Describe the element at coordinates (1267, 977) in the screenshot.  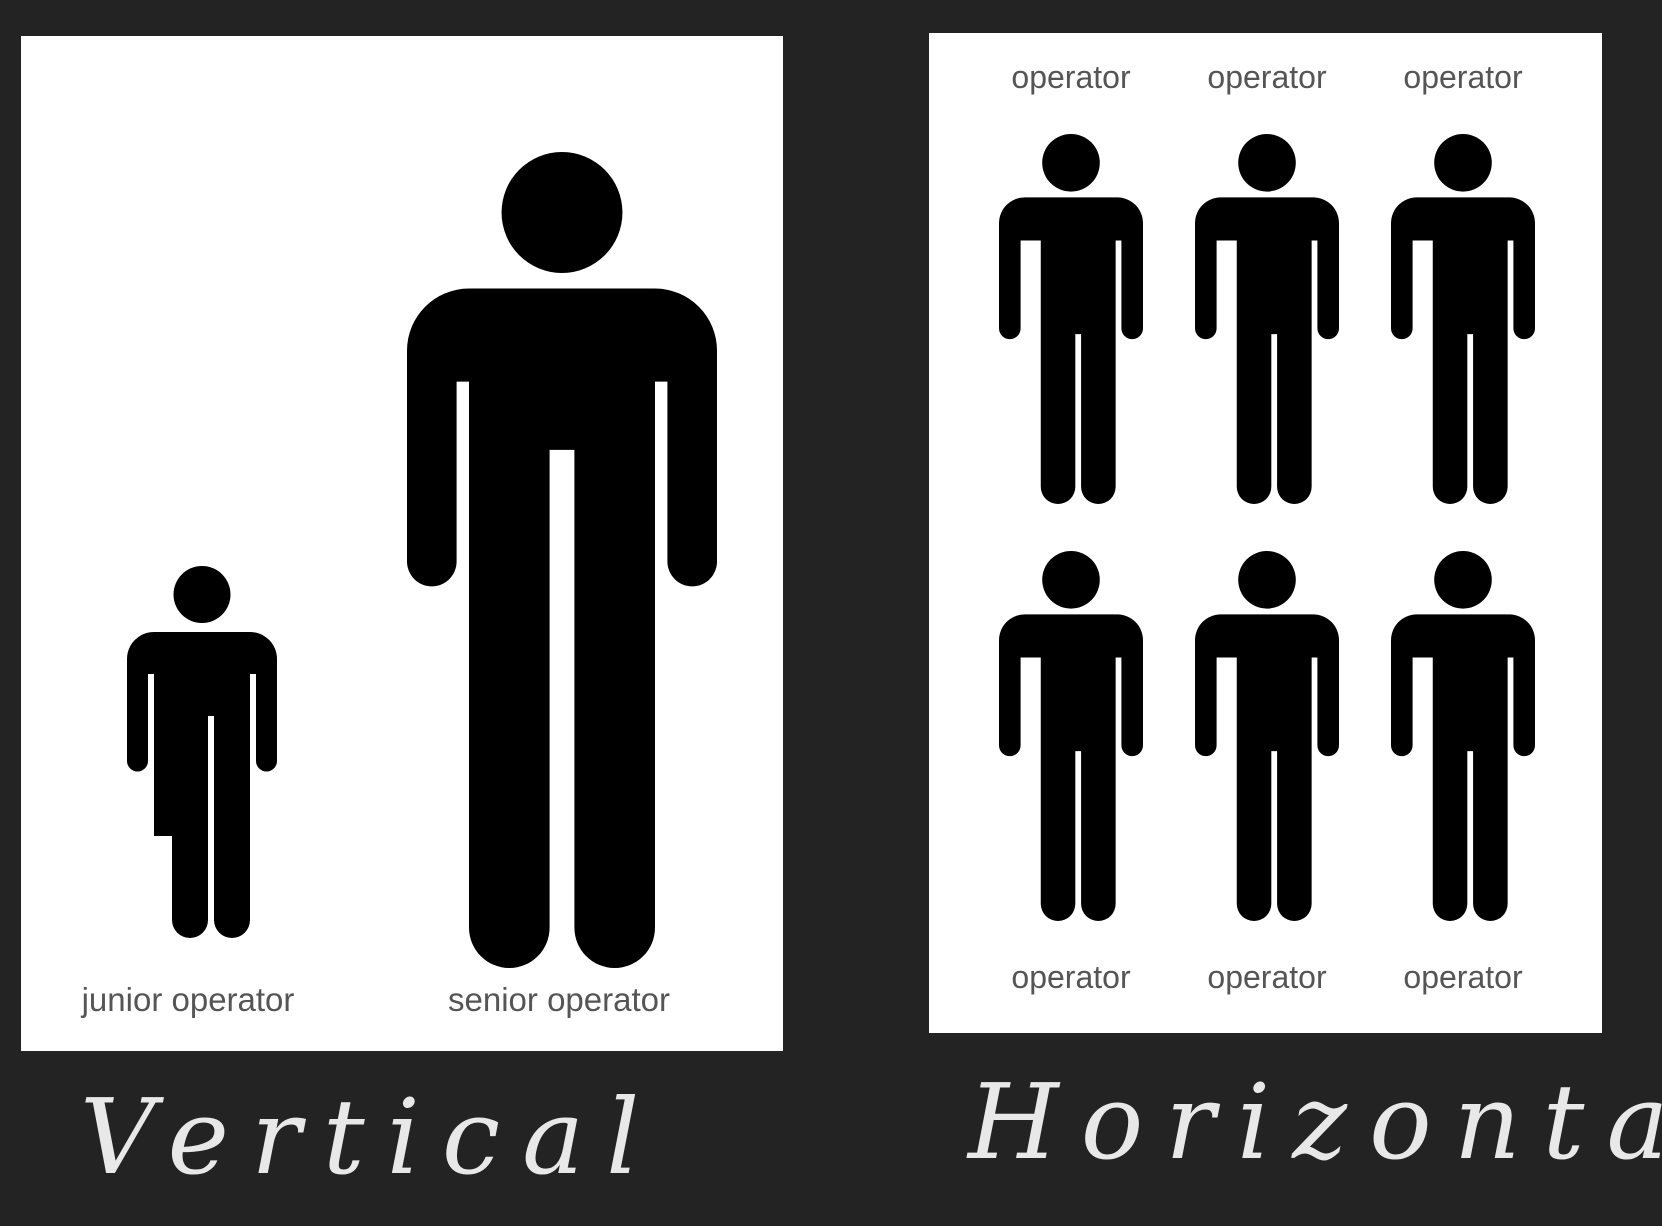
I see `operator-label-bottom-2: operator` at that location.